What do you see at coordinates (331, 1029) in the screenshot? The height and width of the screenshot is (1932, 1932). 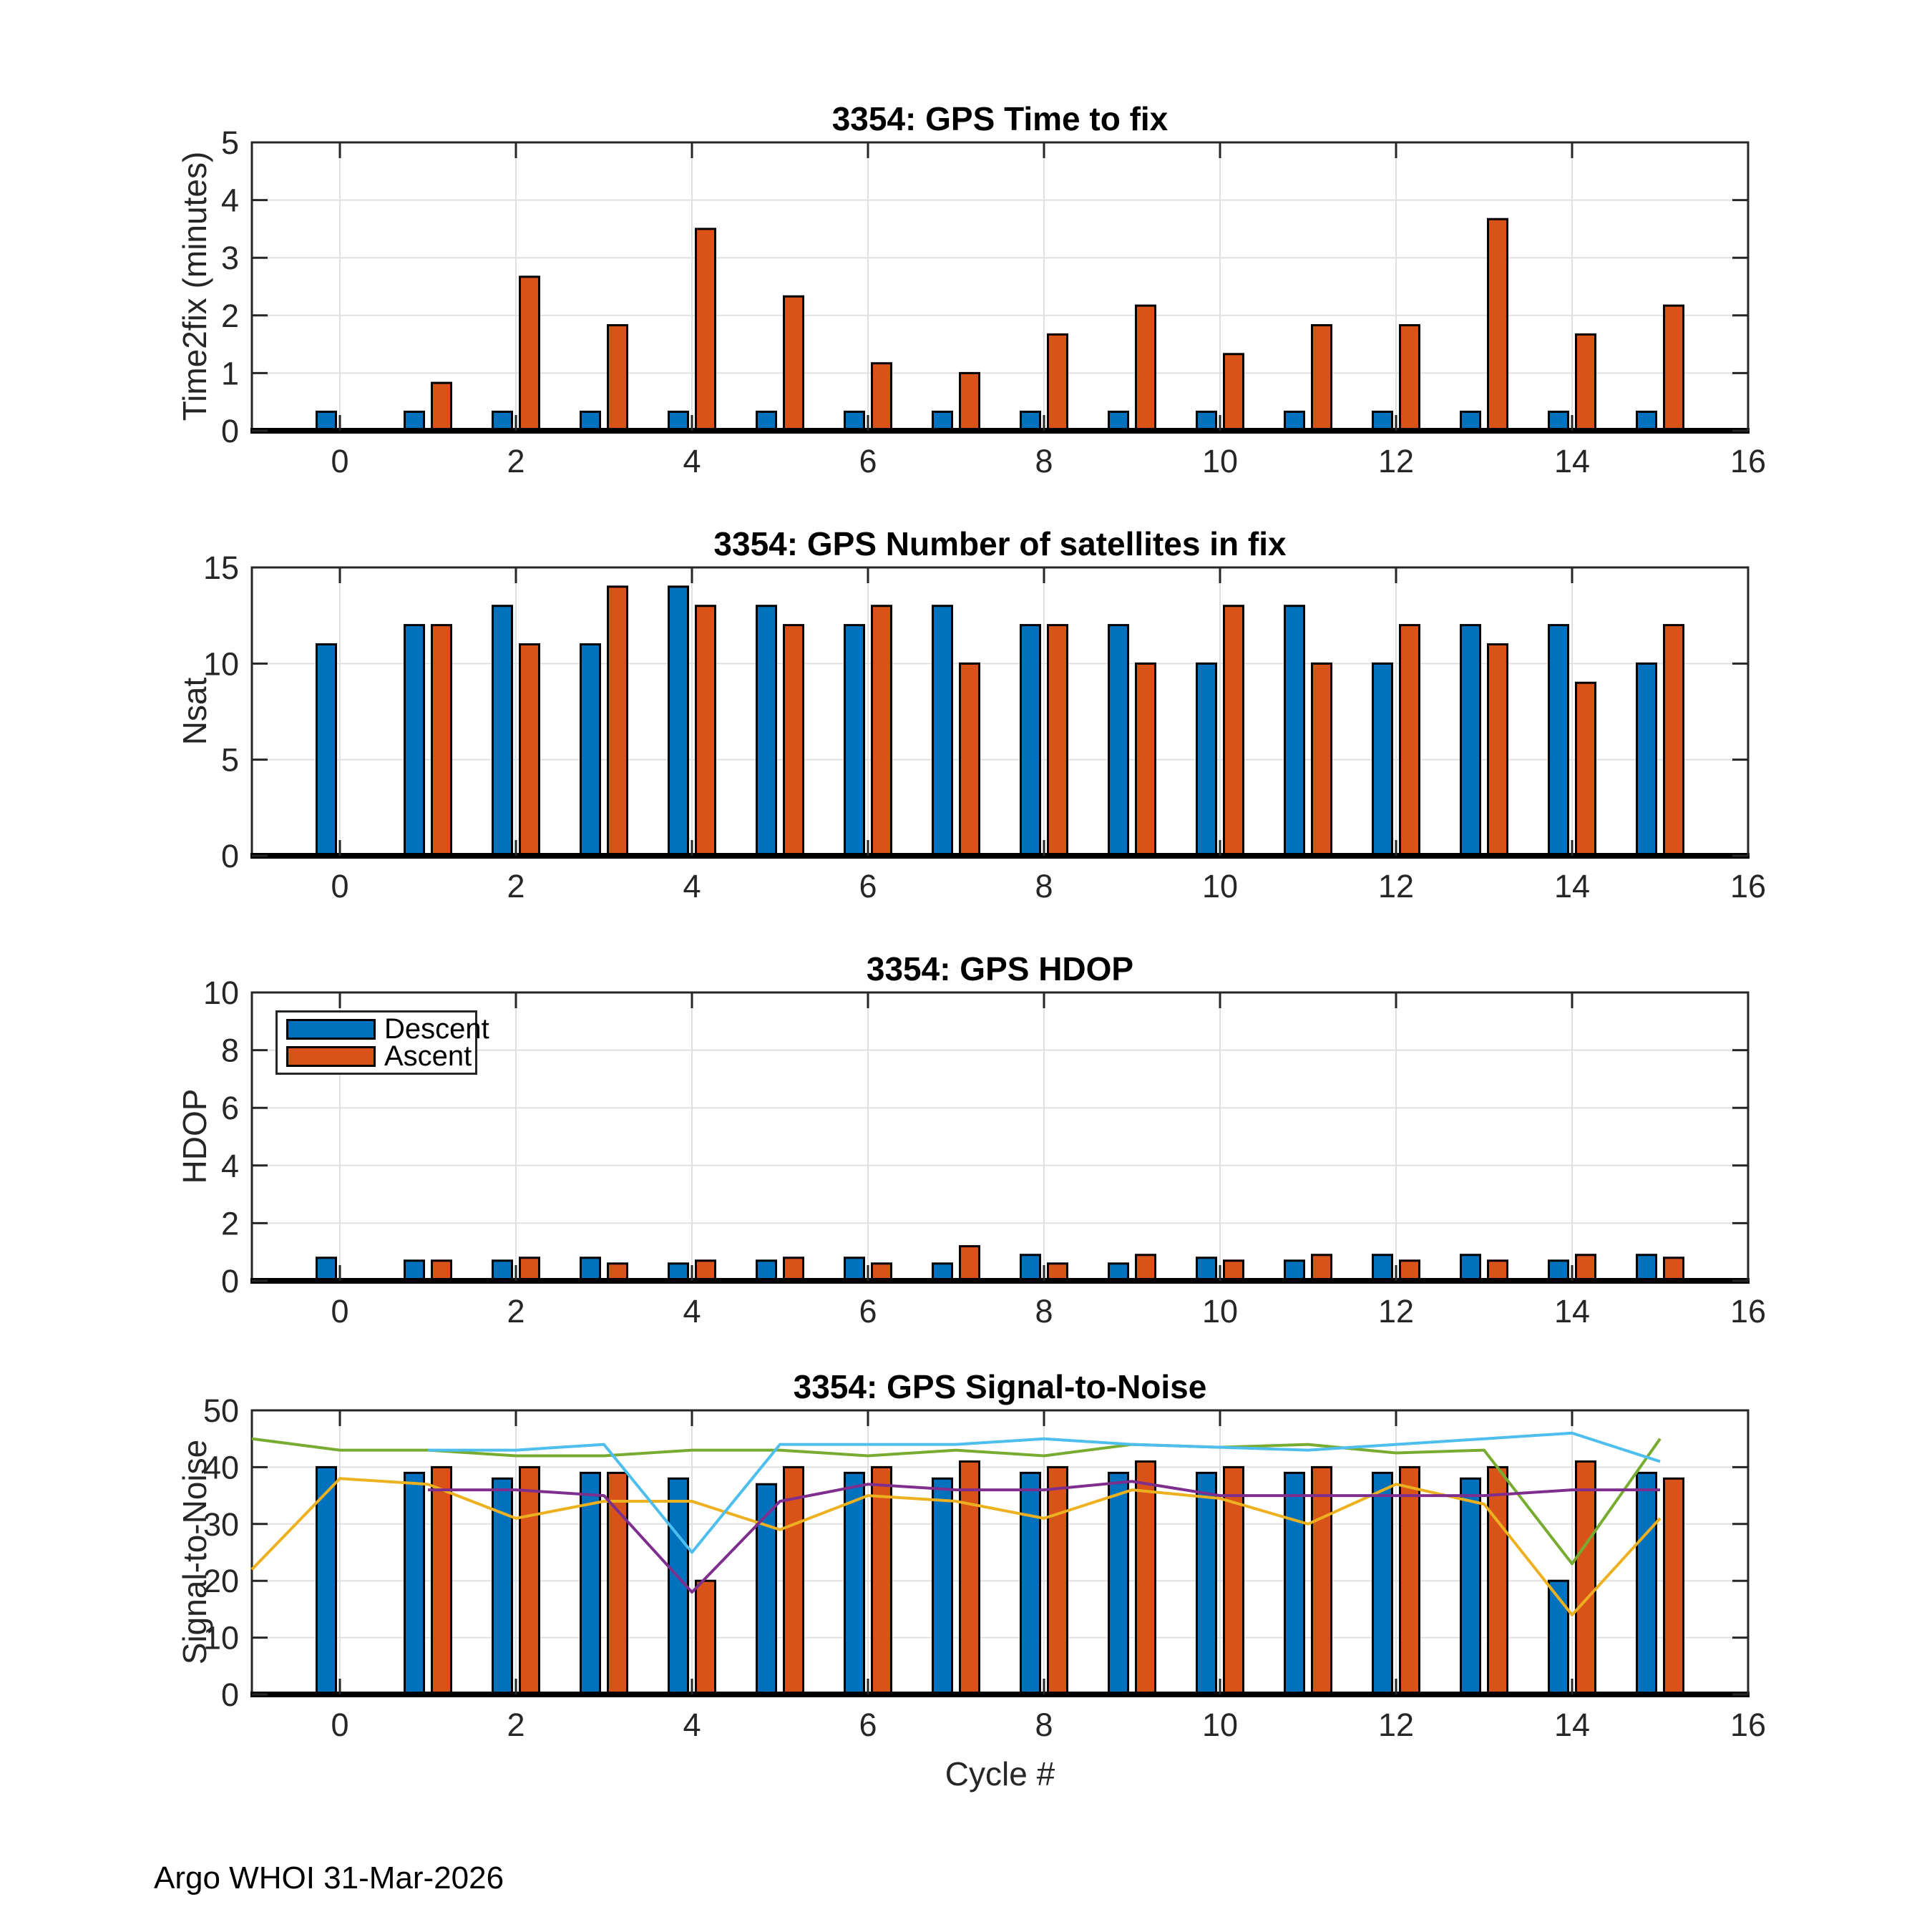 I see `legend-swatch-descent` at bounding box center [331, 1029].